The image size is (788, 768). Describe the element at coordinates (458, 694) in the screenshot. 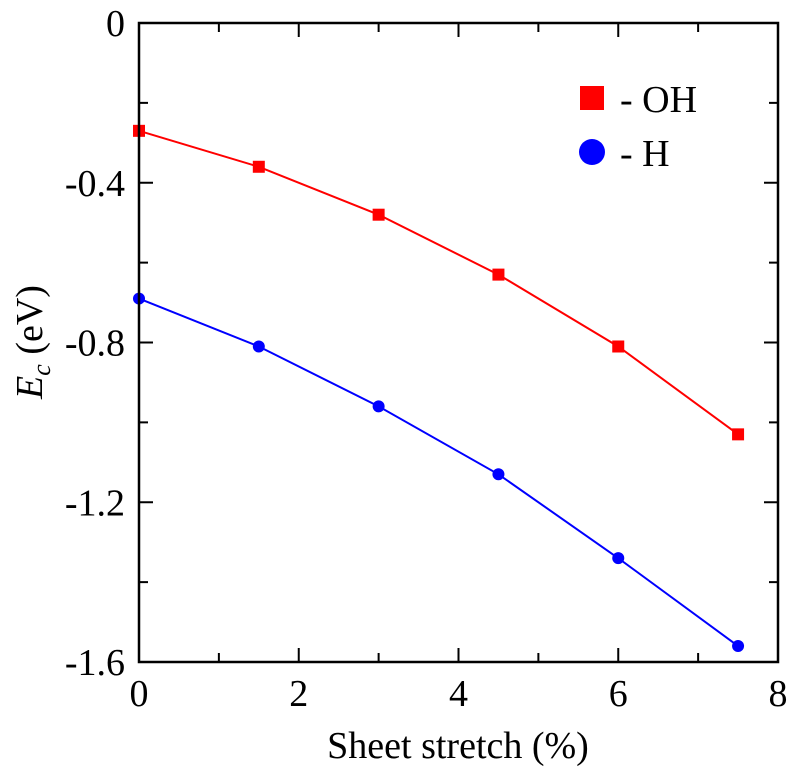

I see `x-tick-label: 4` at that location.